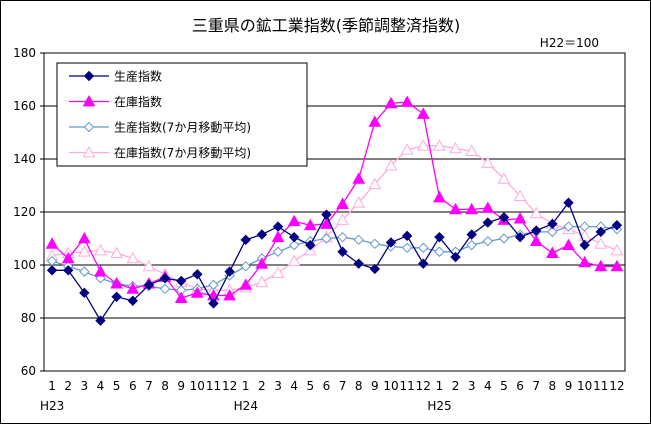  Describe the element at coordinates (52, 406) in the screenshot. I see `year-label: H23` at that location.